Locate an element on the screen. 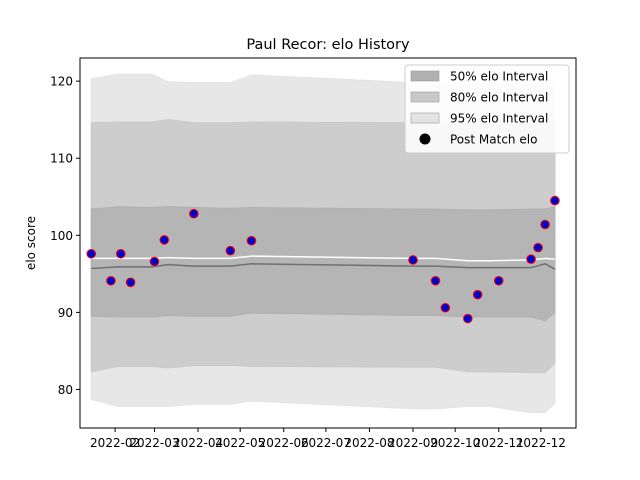 The height and width of the screenshot is (480, 640). legend-box is located at coordinates (487, 109).